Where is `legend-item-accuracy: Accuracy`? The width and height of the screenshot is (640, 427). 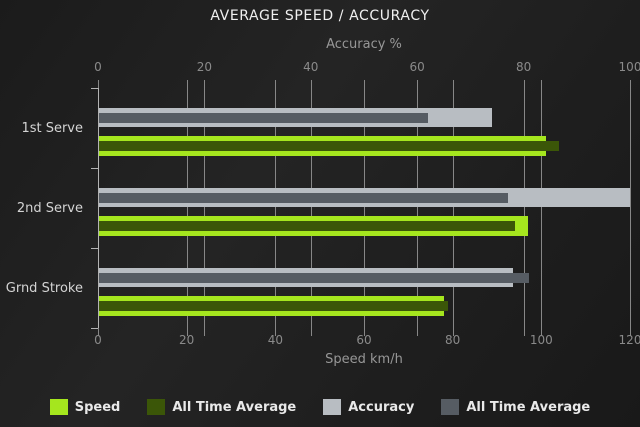 legend-item-accuracy: Accuracy is located at coordinates (368, 407).